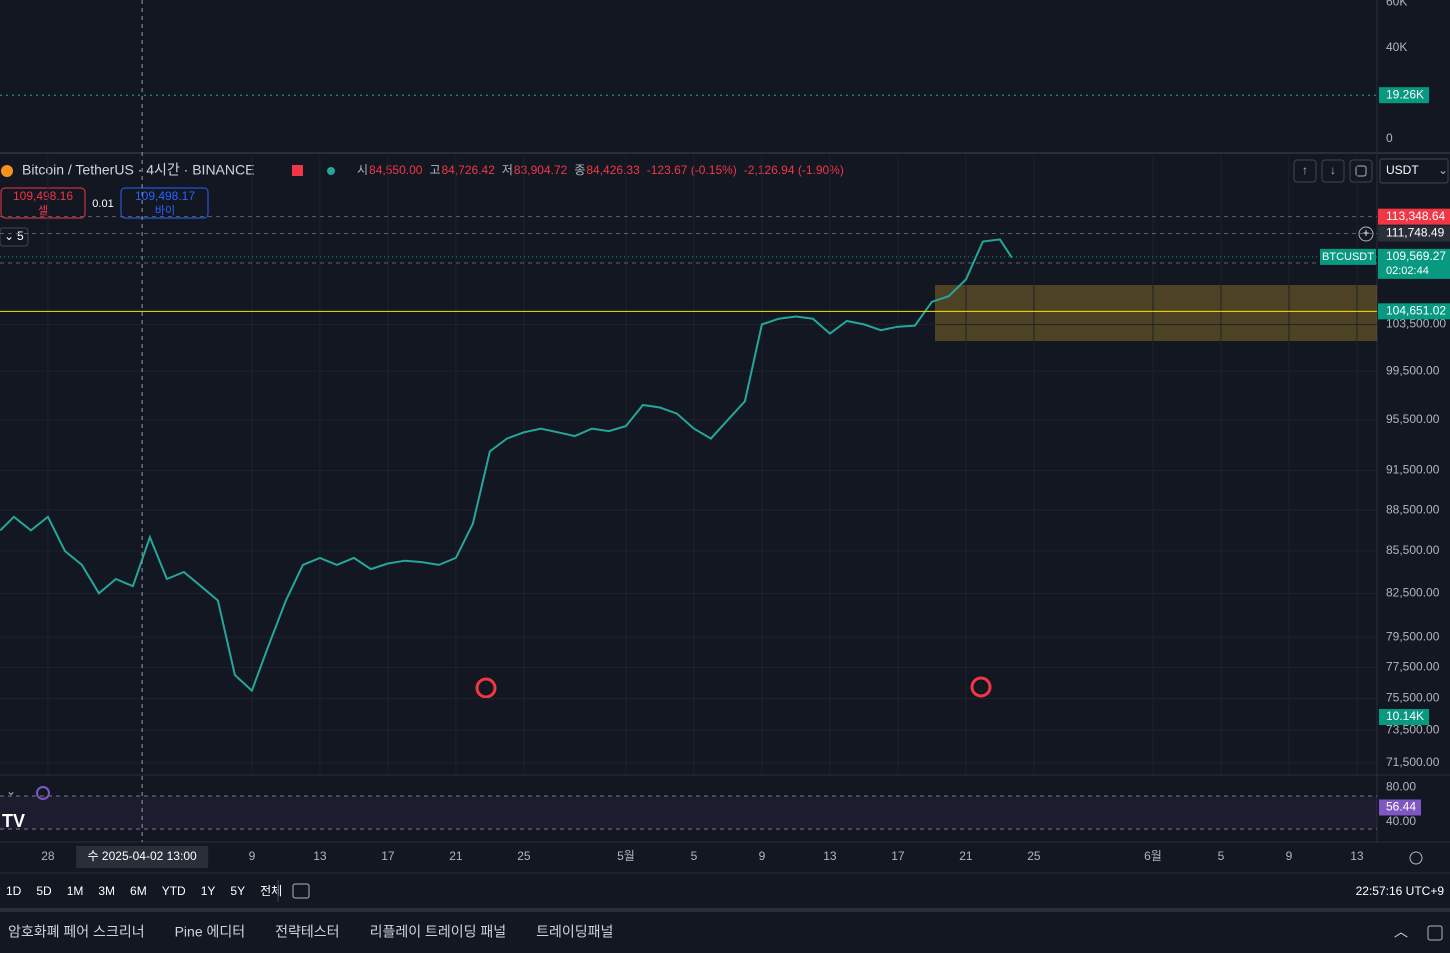 Image resolution: width=1450 pixels, height=953 pixels. What do you see at coordinates (688, 812) in the screenshot?
I see `rsi-band` at bounding box center [688, 812].